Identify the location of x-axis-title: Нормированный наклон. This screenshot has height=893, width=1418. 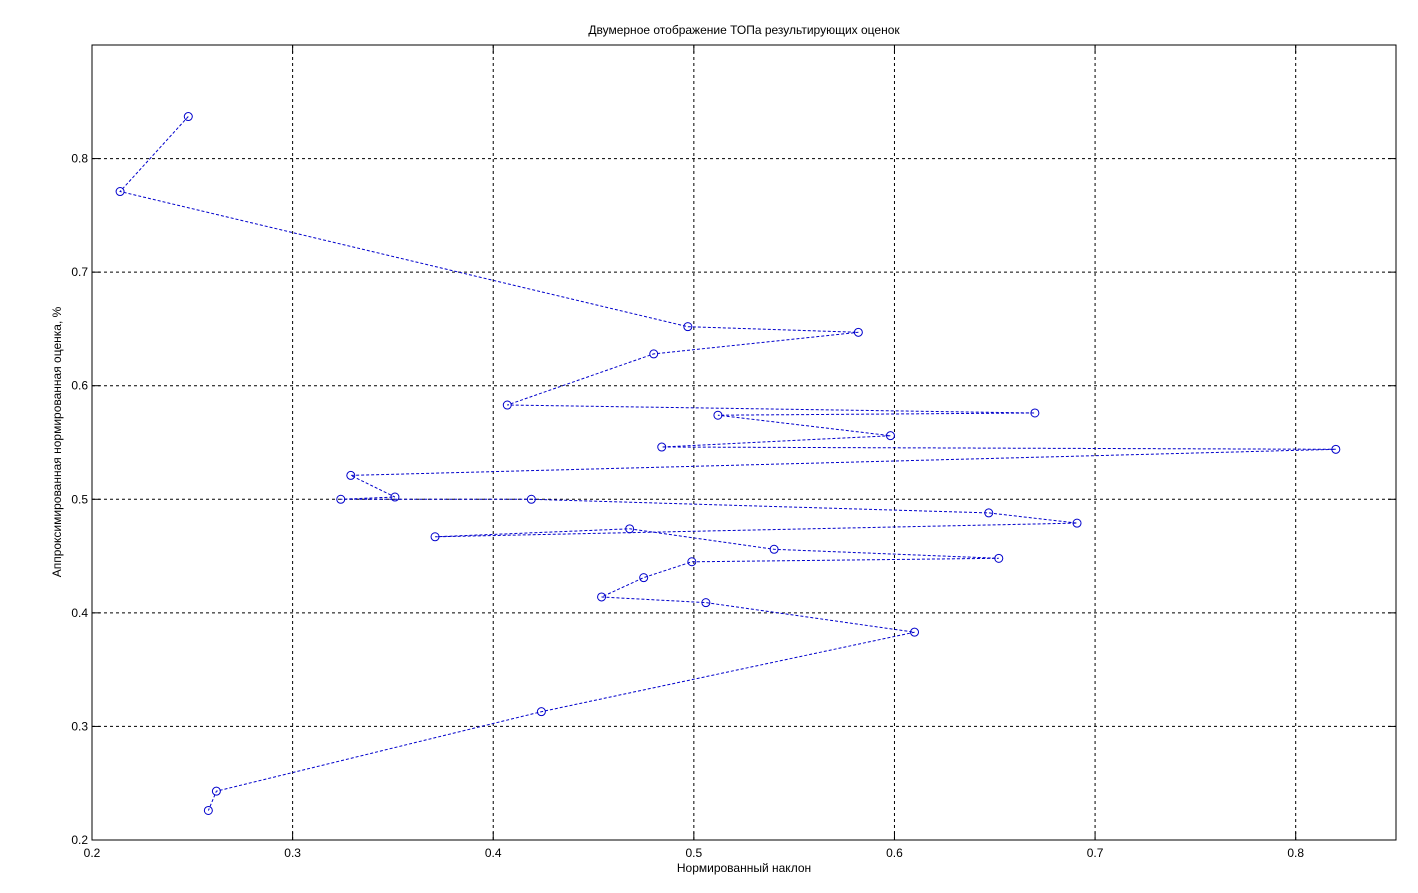
(744, 868).